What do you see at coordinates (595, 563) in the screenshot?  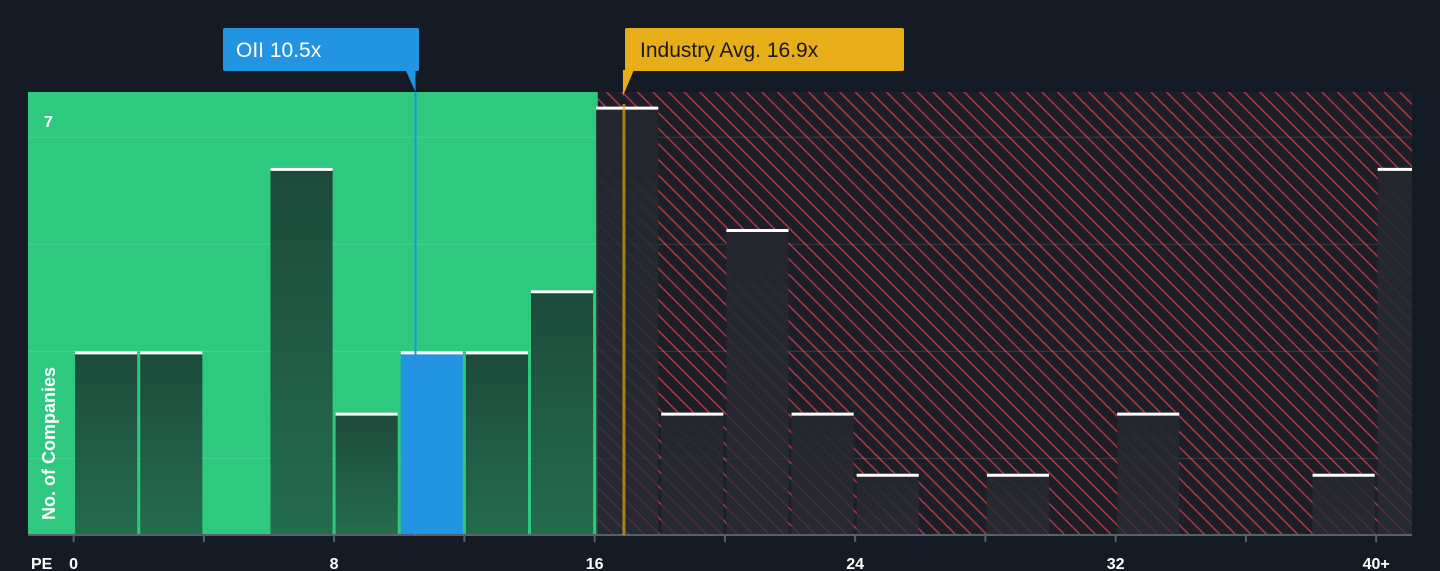 I see `x-tick-label-16: 16` at bounding box center [595, 563].